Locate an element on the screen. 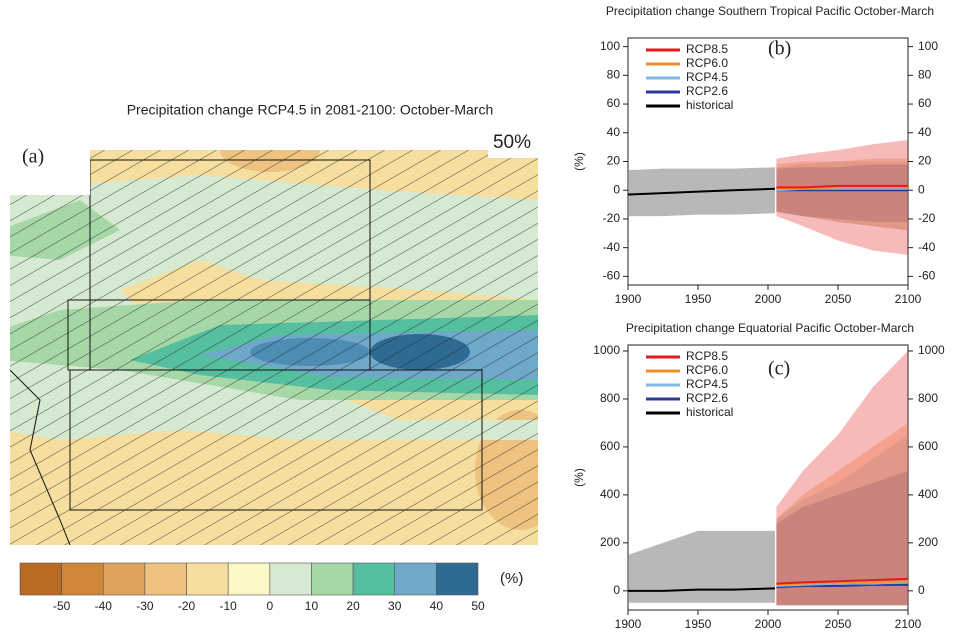  colorbar-tick-label: 40 is located at coordinates (437, 606).